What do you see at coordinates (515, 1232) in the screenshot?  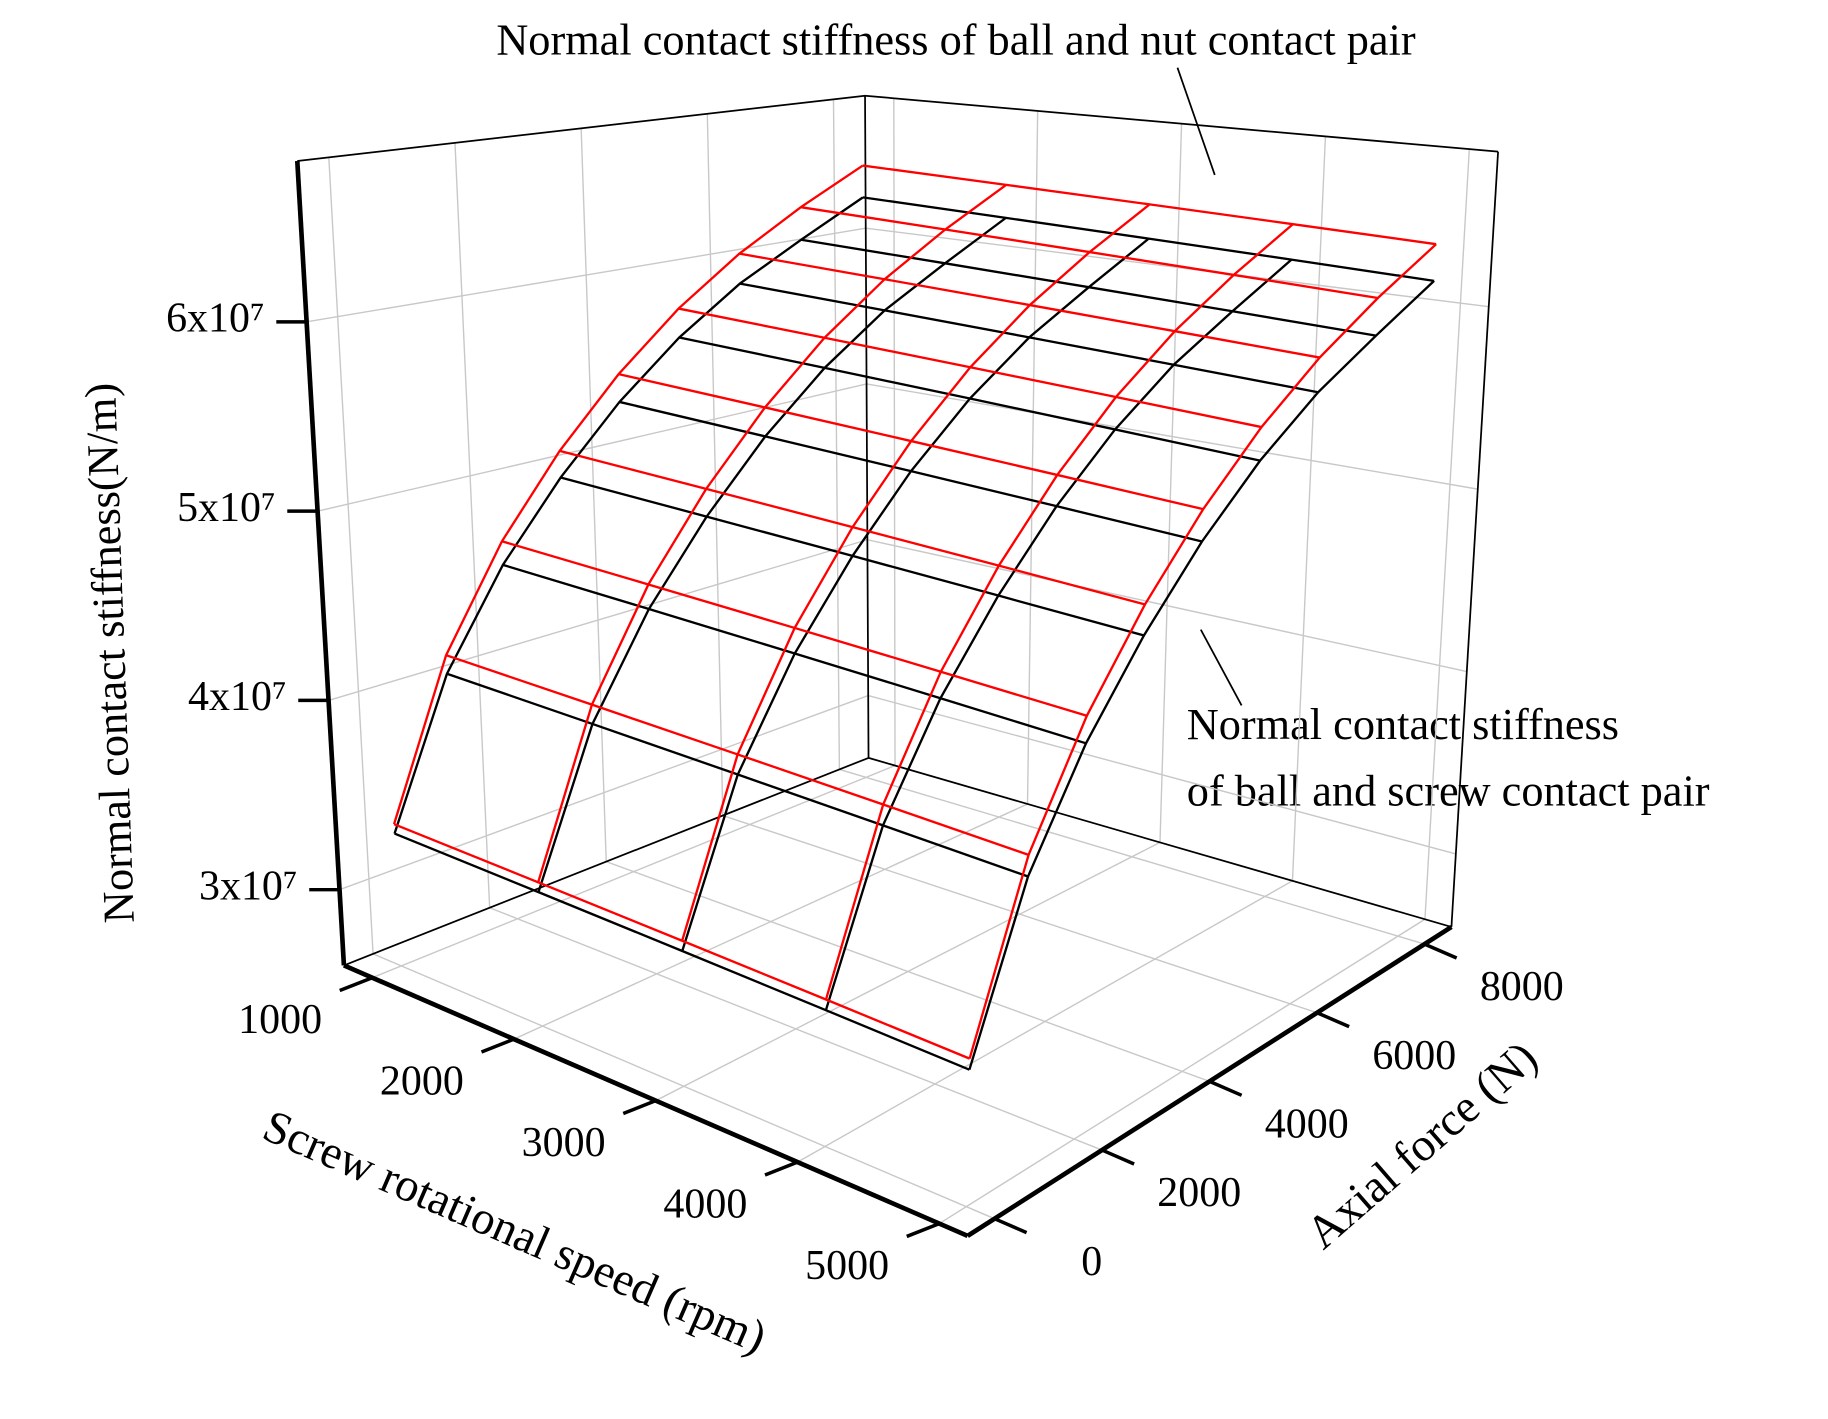 I see `x-axis-title: Screw rotational speed (rpm)` at bounding box center [515, 1232].